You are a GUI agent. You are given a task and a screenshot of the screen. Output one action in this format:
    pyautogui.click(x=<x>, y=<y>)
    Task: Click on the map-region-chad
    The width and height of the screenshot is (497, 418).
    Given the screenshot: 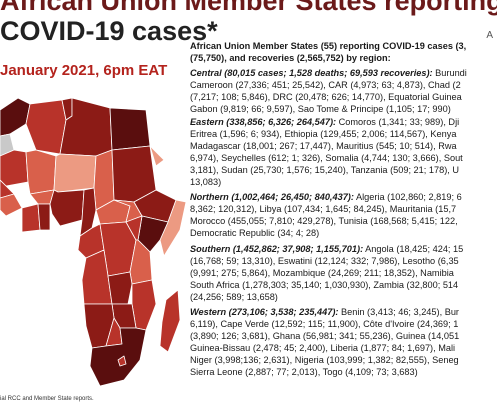 What is the action you would take?
    pyautogui.click(x=104, y=180)
    